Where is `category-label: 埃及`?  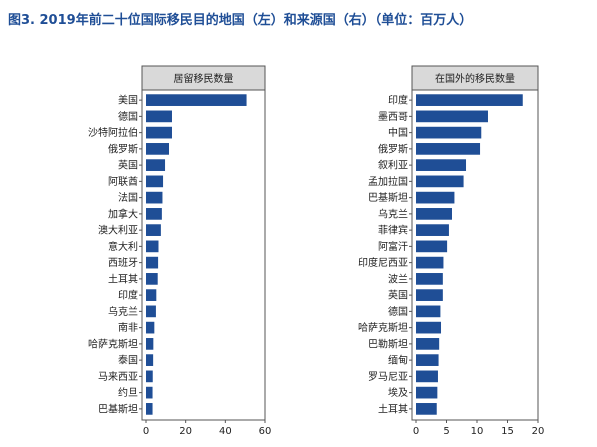
category-label: 埃及 is located at coordinates (398, 392).